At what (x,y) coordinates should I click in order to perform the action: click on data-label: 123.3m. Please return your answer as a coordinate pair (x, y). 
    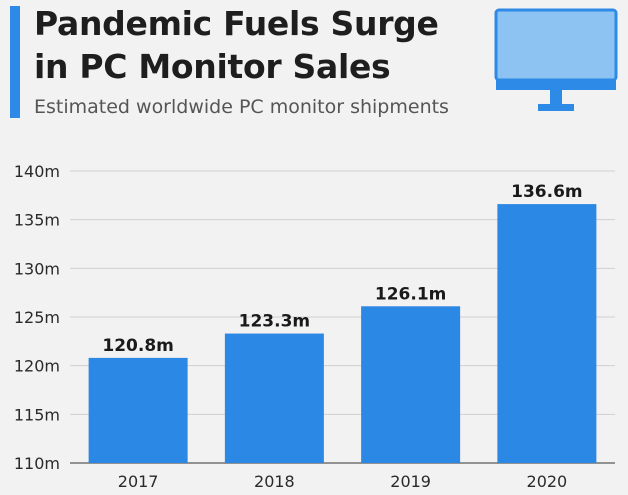
    Looking at the image, I should click on (275, 322).